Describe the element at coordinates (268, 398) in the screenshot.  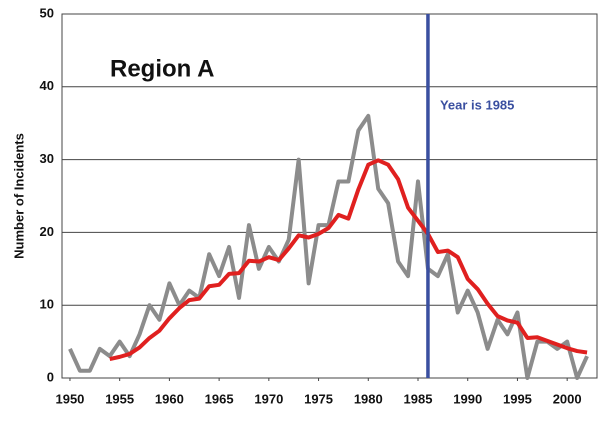
I see `x-tick-label: 1970` at that location.